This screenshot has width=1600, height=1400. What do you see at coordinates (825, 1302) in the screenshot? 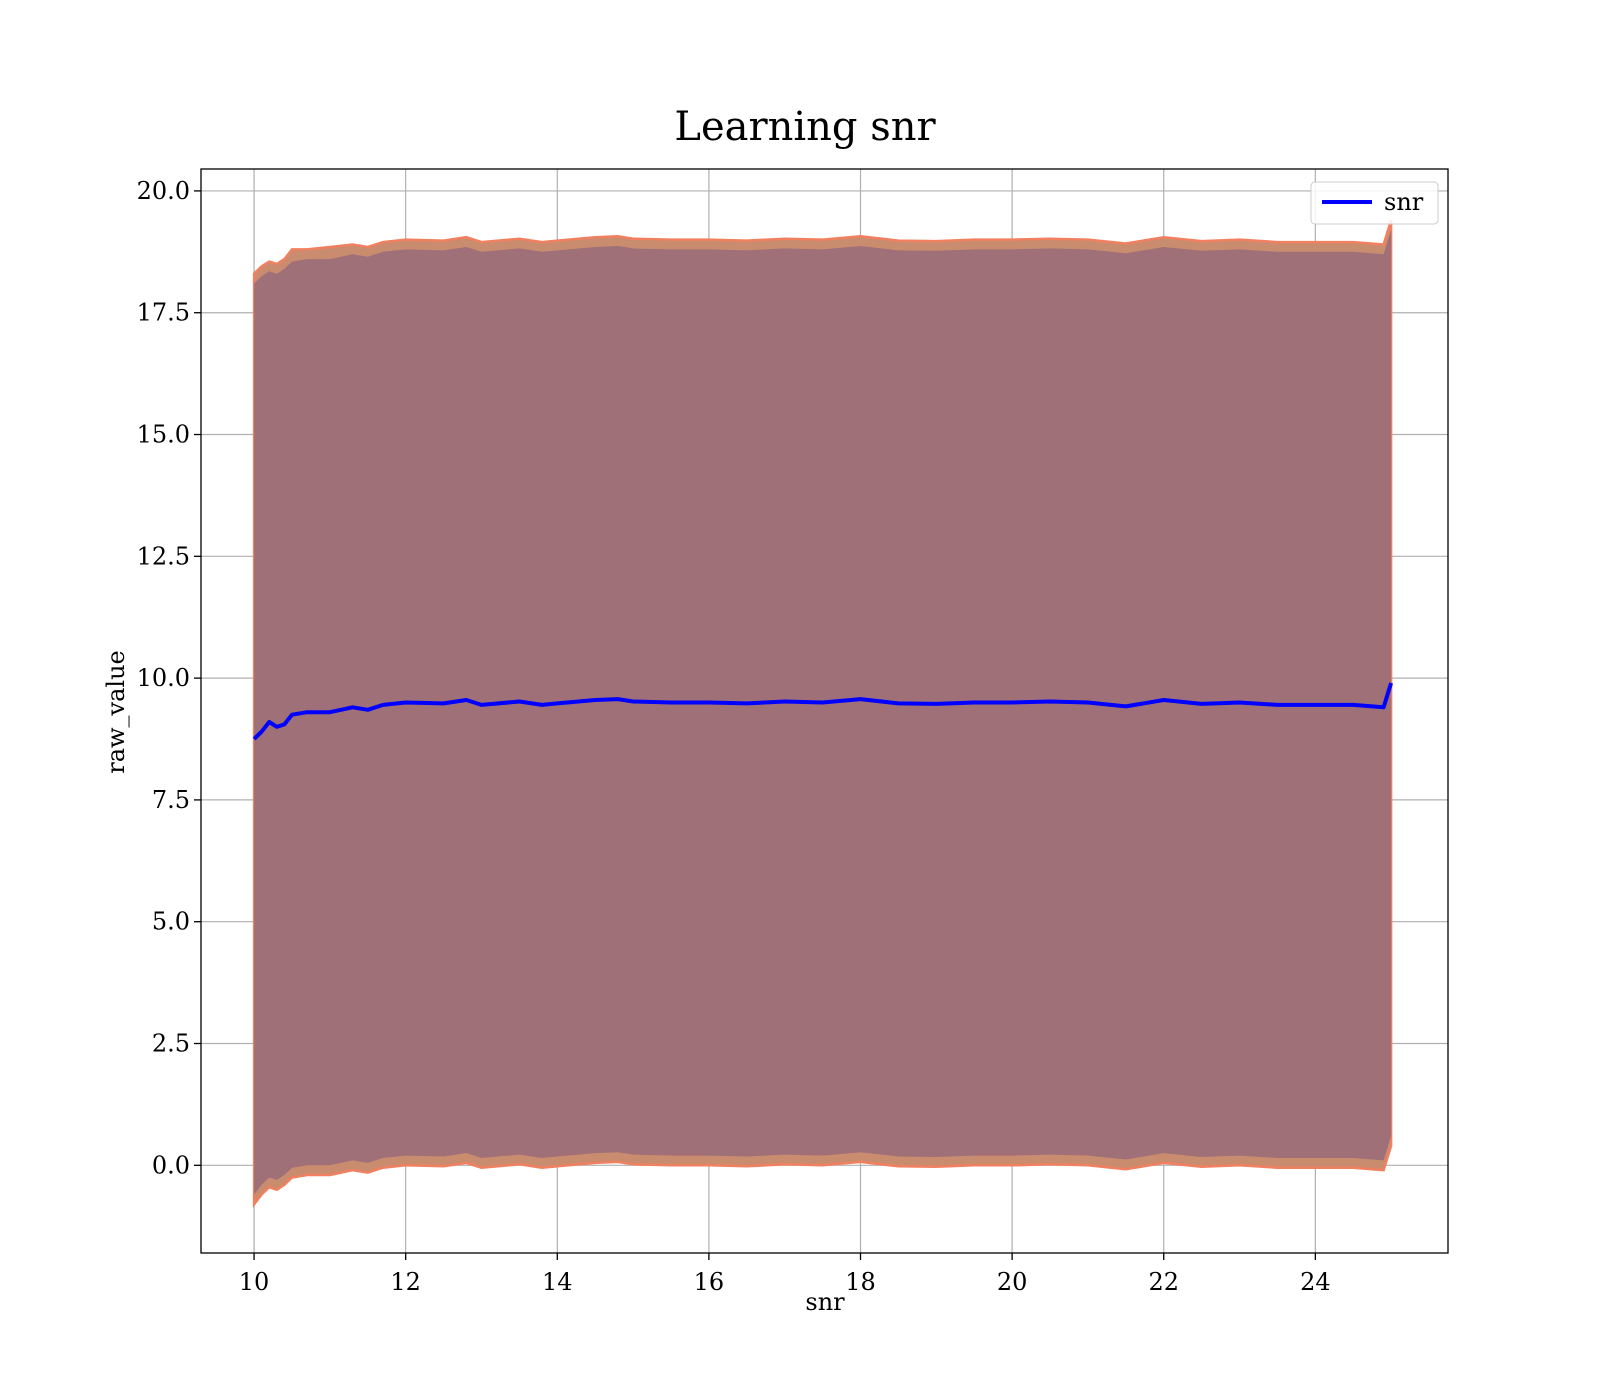
I see `x-axis-label: snr` at bounding box center [825, 1302].